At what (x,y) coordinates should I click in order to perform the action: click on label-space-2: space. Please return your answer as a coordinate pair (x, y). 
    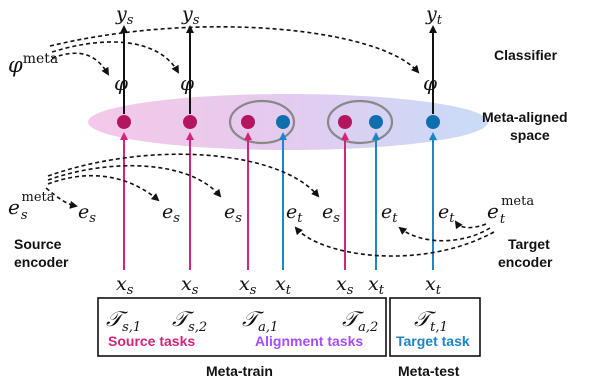
    Looking at the image, I should click on (530, 135).